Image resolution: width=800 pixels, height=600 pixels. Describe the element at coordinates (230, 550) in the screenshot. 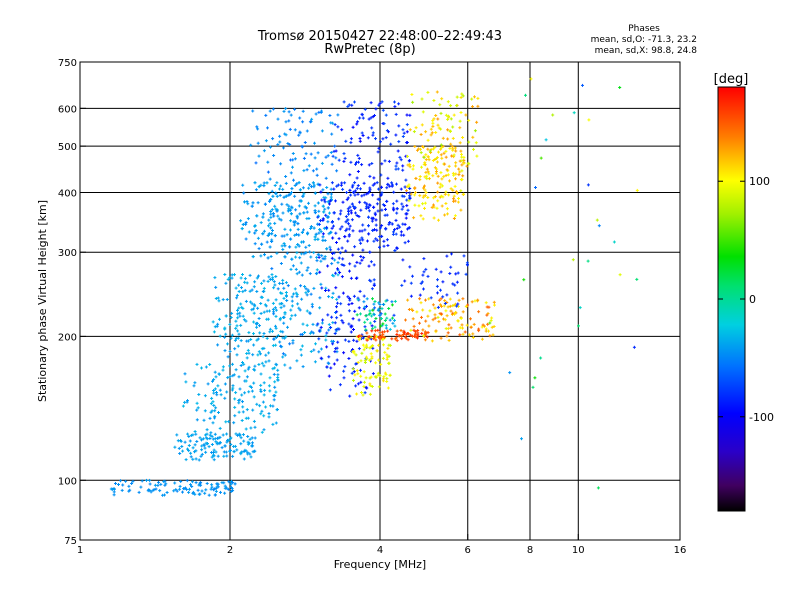

I see `x-tick-label: 2` at that location.